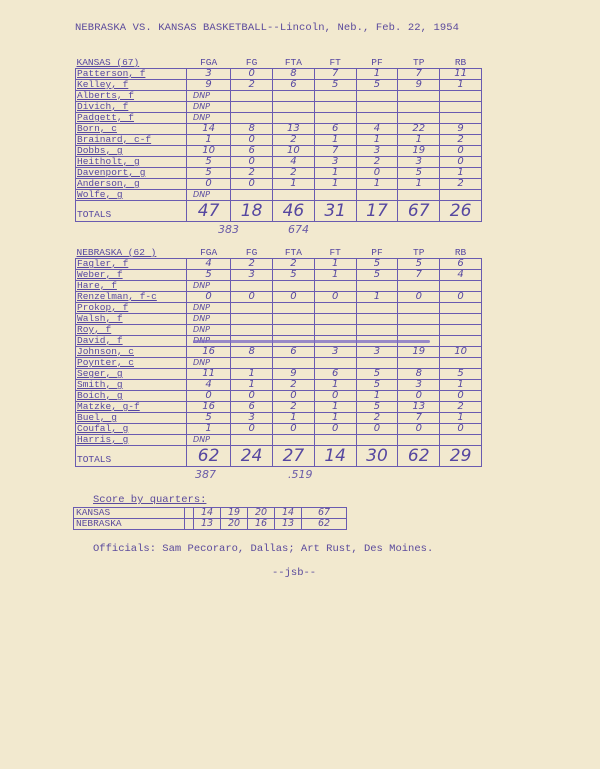  Describe the element at coordinates (377, 129) in the screenshot. I see `stat-pf: 4` at that location.